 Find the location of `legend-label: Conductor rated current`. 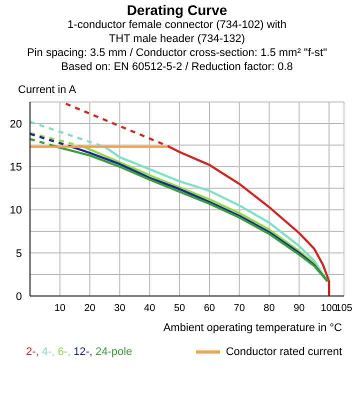

legend-label: Conductor rated current is located at coordinates (283, 352).